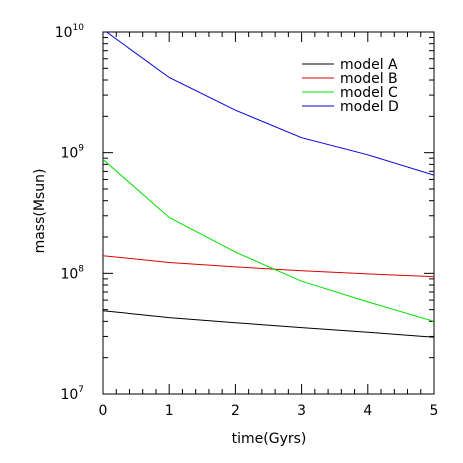  What do you see at coordinates (81, 149) in the screenshot?
I see `y-tick-exponent: 9` at bounding box center [81, 149].